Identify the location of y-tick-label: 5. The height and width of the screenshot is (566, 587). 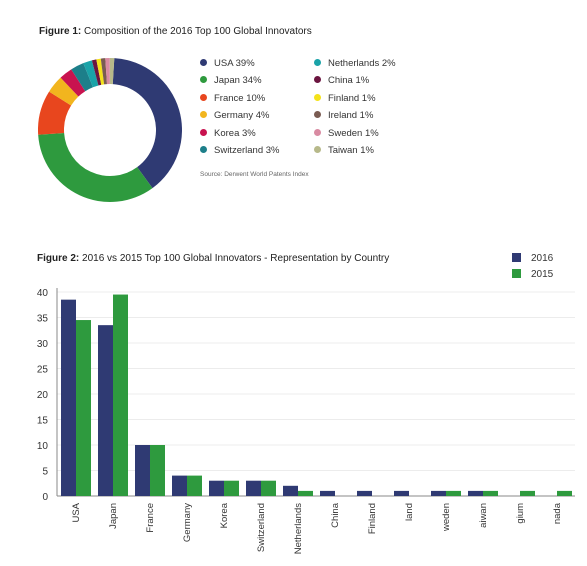
(45, 472).